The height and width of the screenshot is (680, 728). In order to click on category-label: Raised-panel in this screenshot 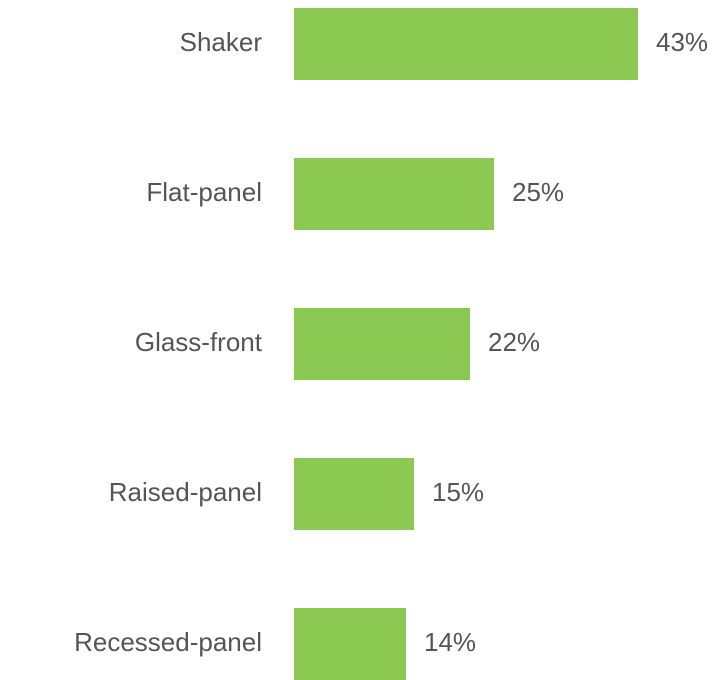, I will do `click(185, 492)`.